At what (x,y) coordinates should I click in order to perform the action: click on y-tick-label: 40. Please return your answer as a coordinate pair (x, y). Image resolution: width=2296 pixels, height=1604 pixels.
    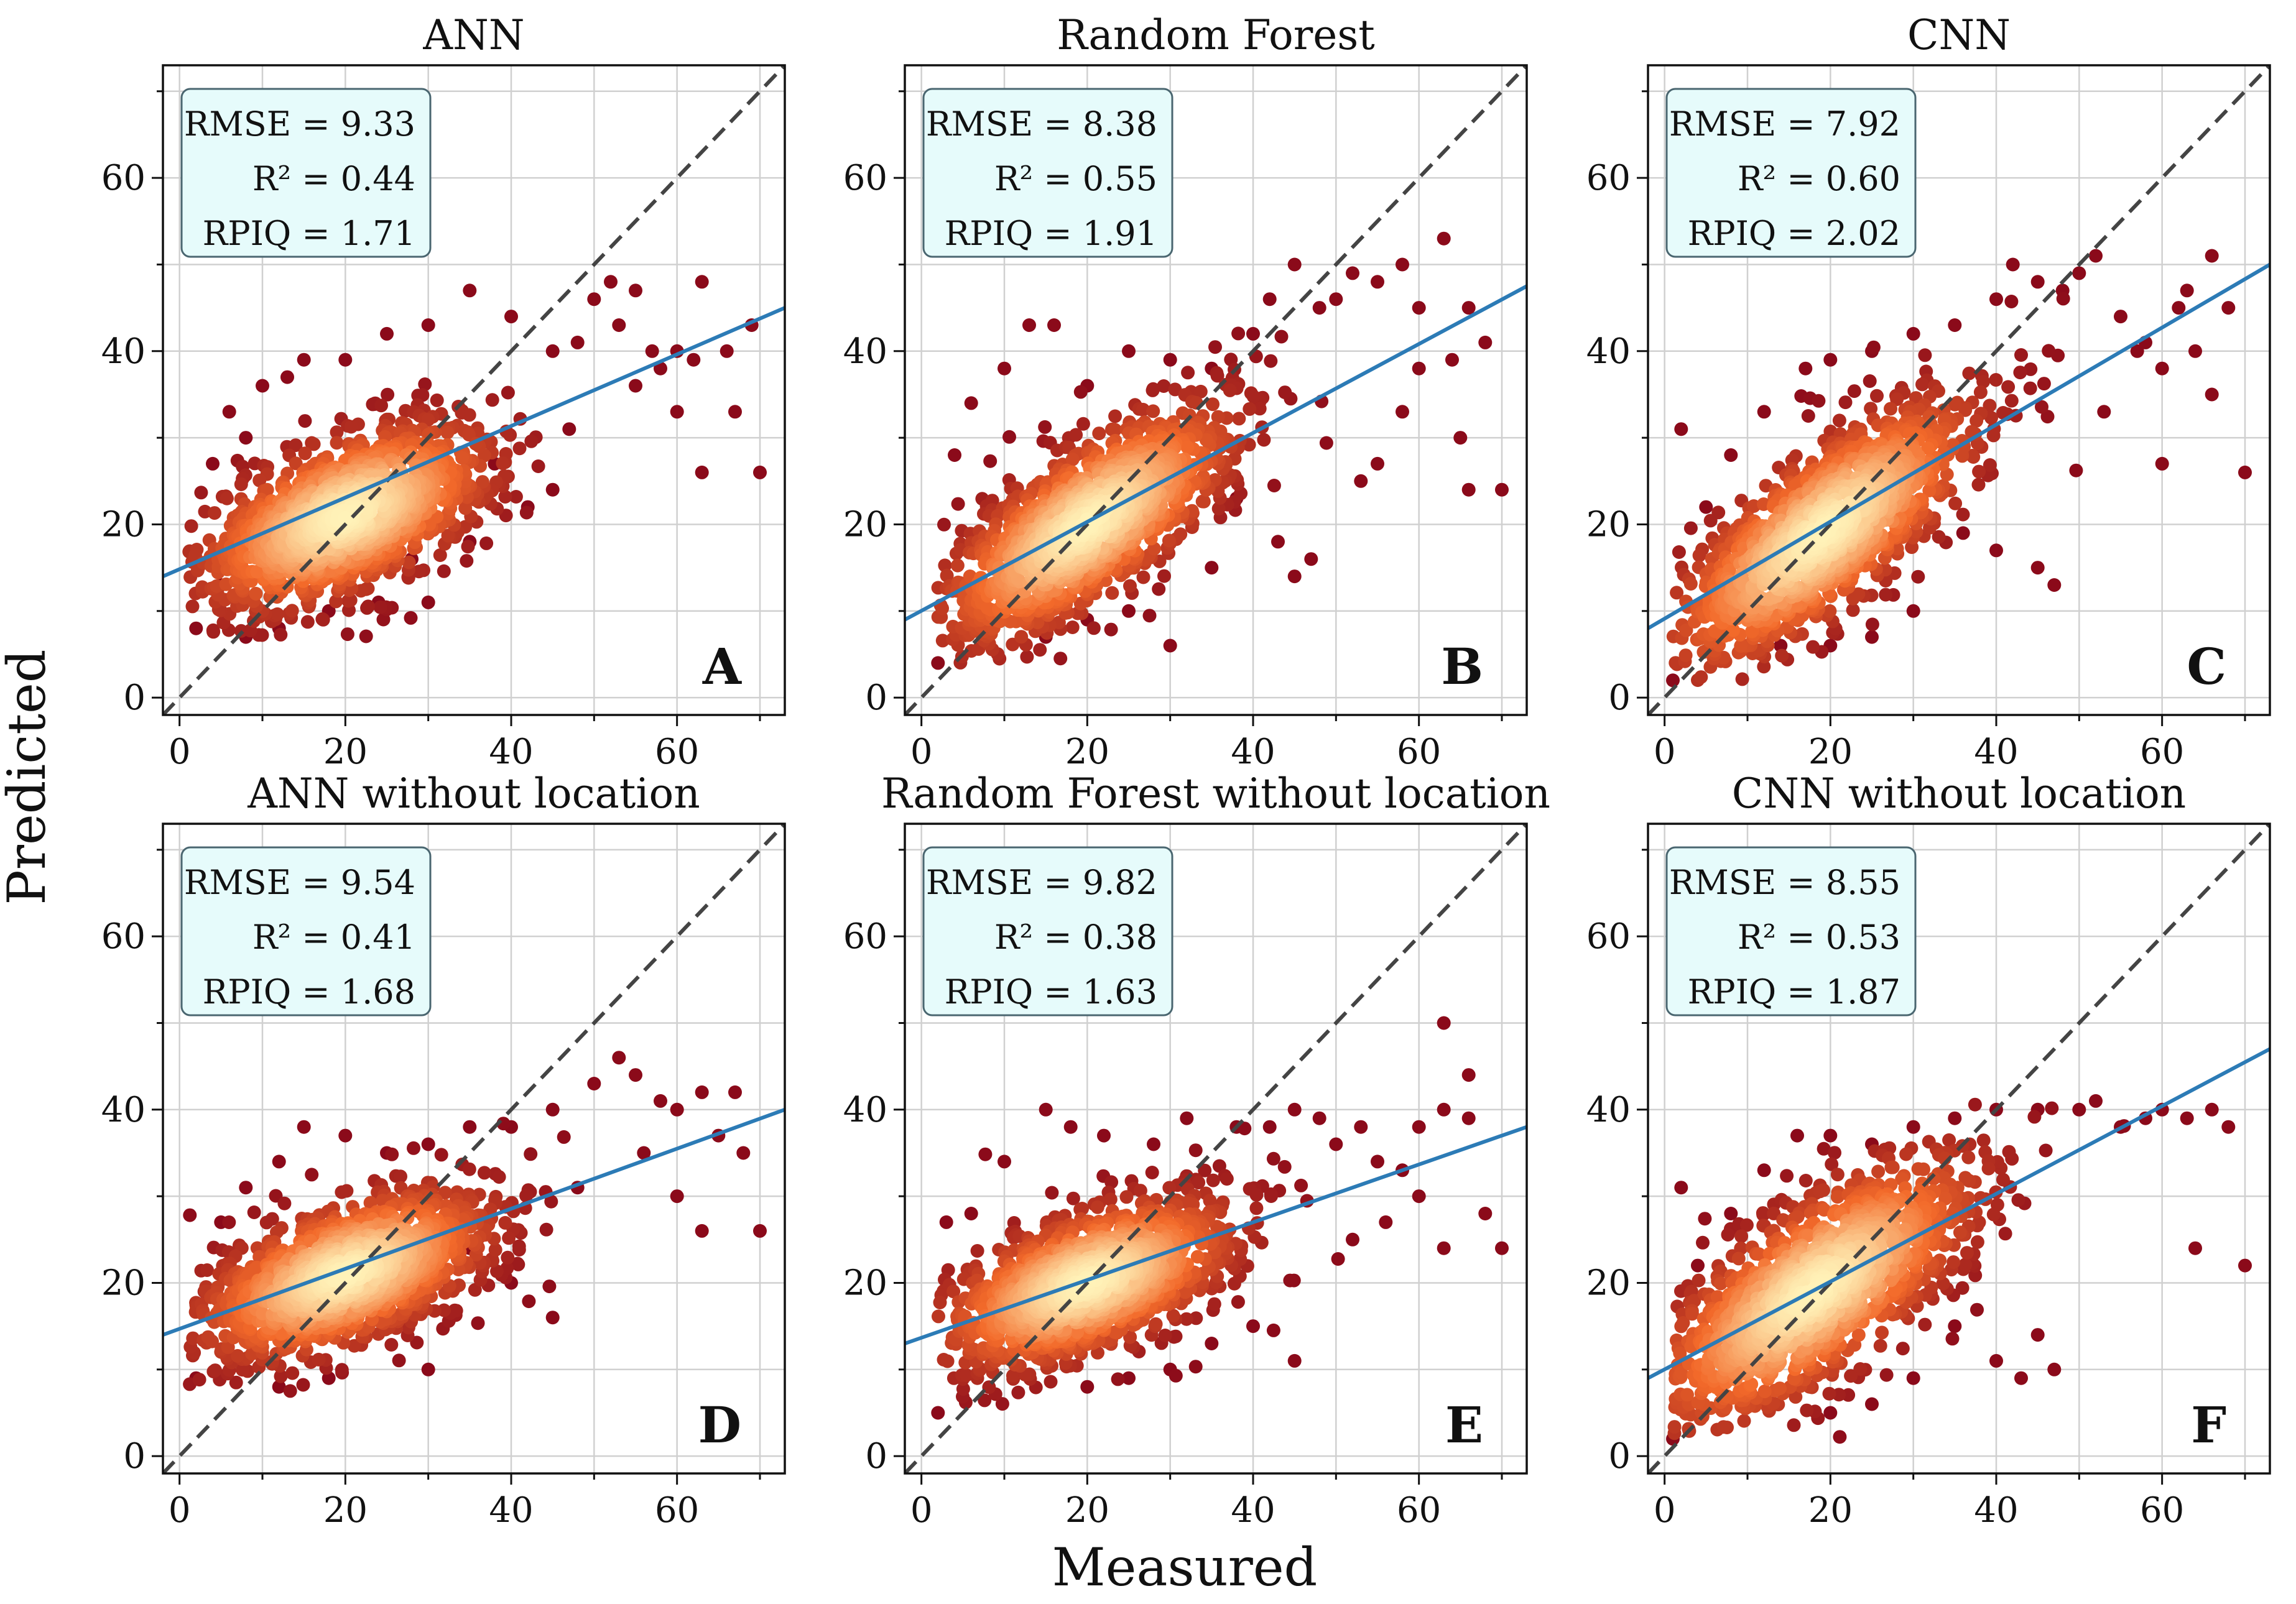
    Looking at the image, I should click on (123, 351).